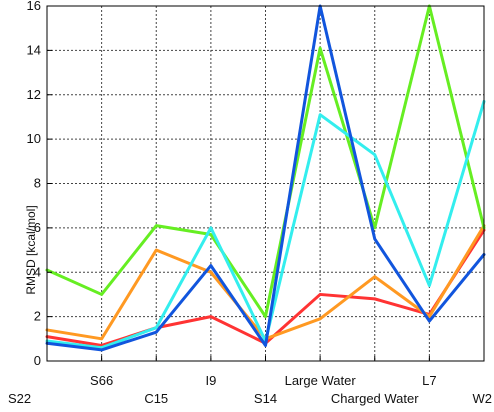 This screenshot has height=412, width=494. I want to click on y-tick-label: 6, so click(37, 227).